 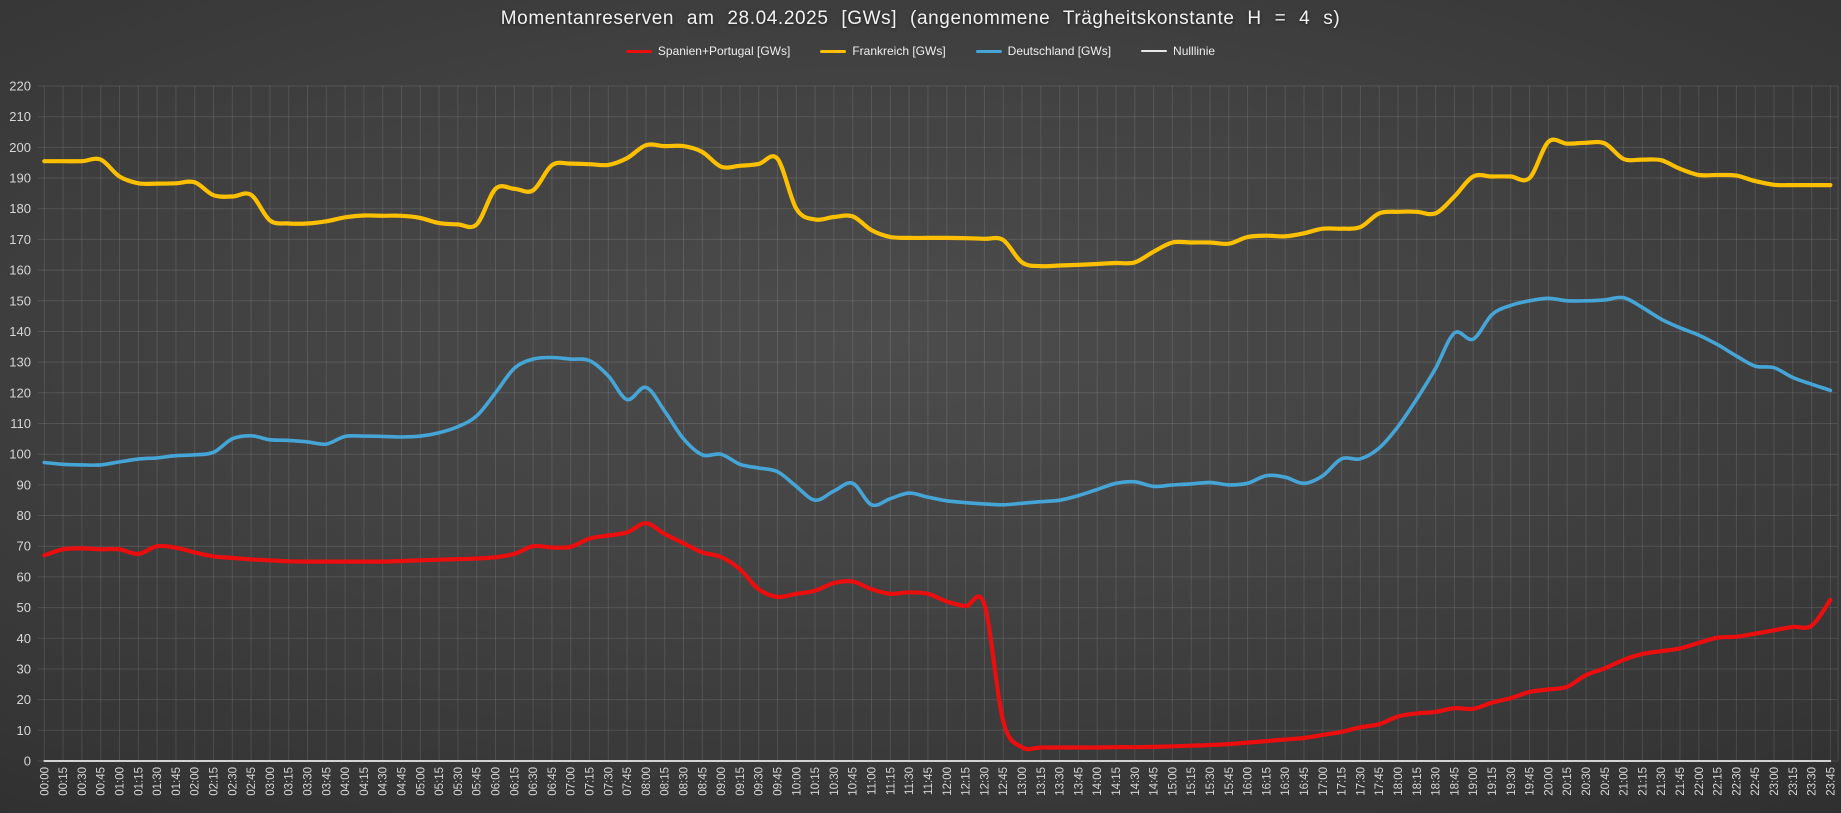 What do you see at coordinates (724, 51) in the screenshot?
I see `legend-item-label: Spanien+Portugal [GWs]` at bounding box center [724, 51].